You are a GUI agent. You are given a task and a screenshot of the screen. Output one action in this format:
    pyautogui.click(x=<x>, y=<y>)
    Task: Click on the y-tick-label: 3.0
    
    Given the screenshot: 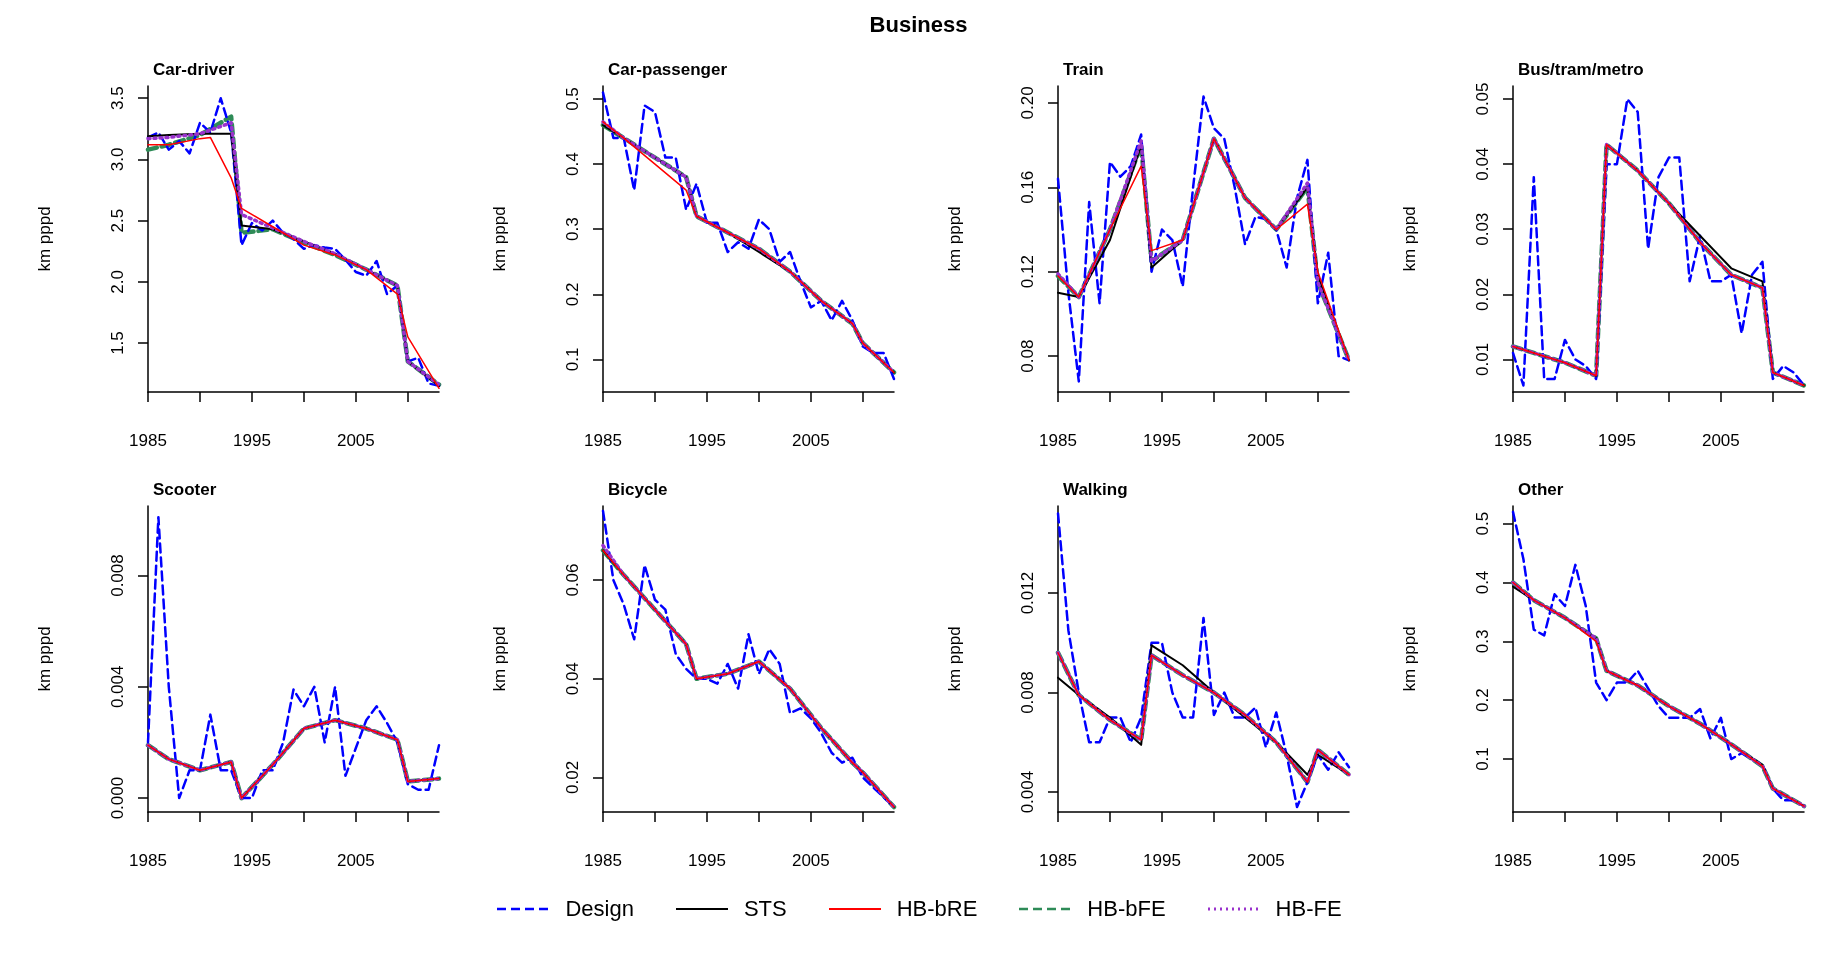 What is the action you would take?
    pyautogui.click(x=117, y=159)
    